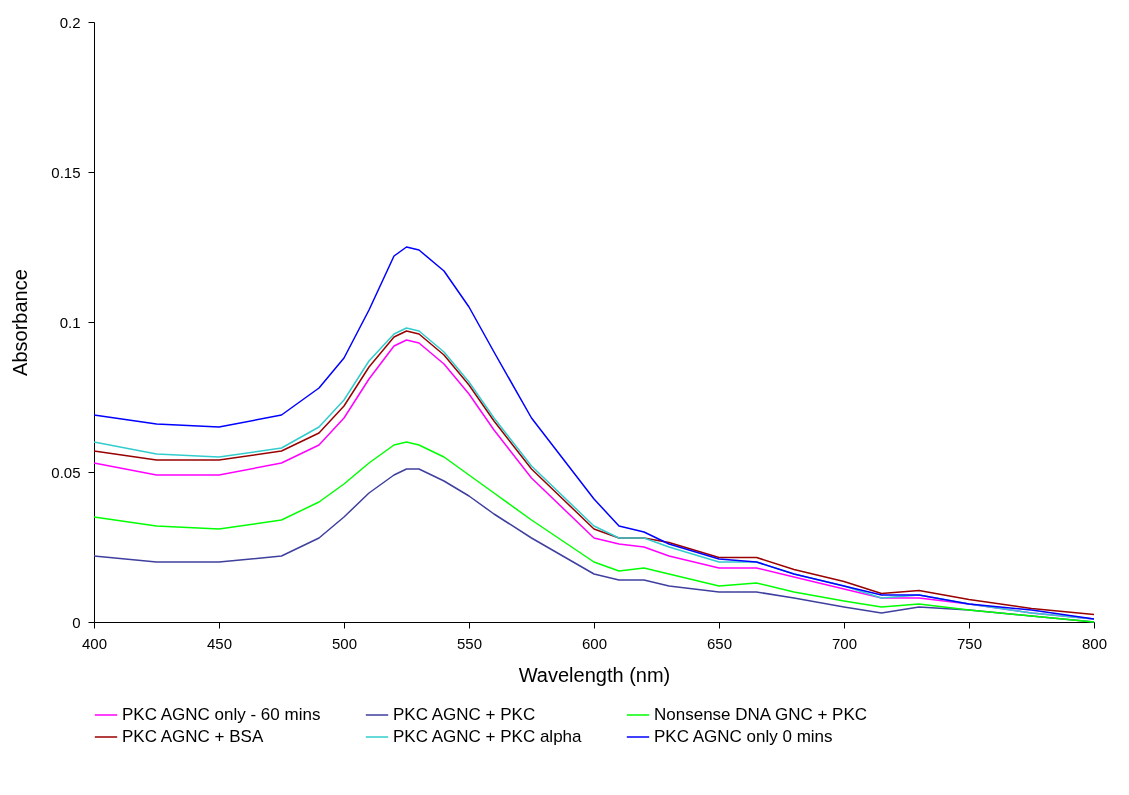  I want to click on x-tick-label: 450, so click(219, 643).